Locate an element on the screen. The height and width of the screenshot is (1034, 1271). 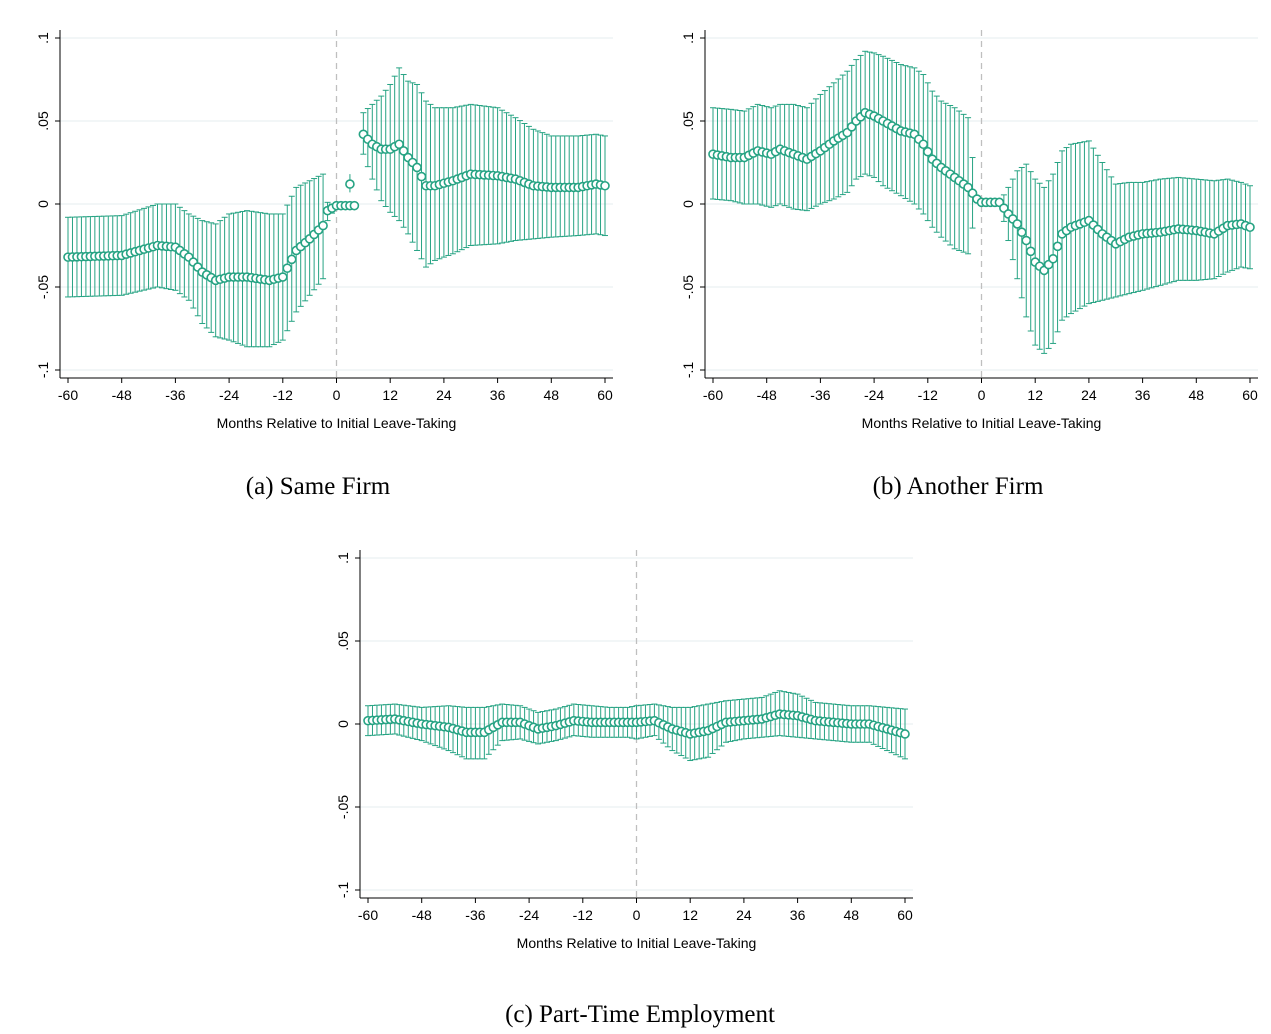
caption-another-firm: (b) Another Firm is located at coordinates (958, 486).